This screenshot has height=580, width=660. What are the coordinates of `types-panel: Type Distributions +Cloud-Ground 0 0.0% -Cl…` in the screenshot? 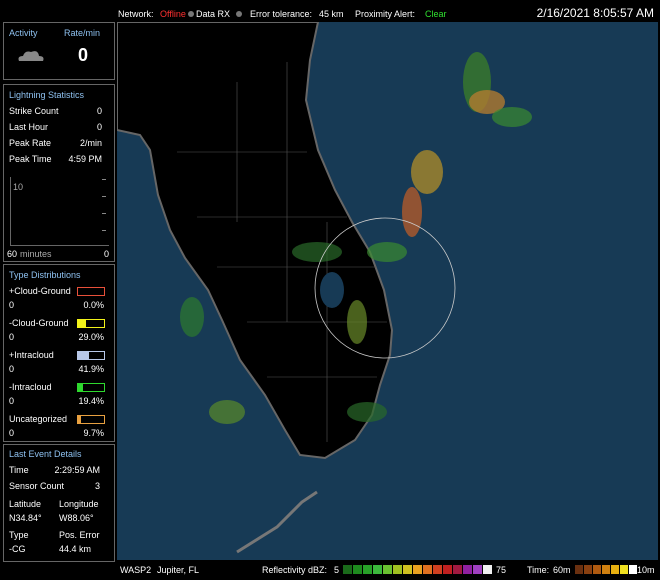 It's located at (59, 353).